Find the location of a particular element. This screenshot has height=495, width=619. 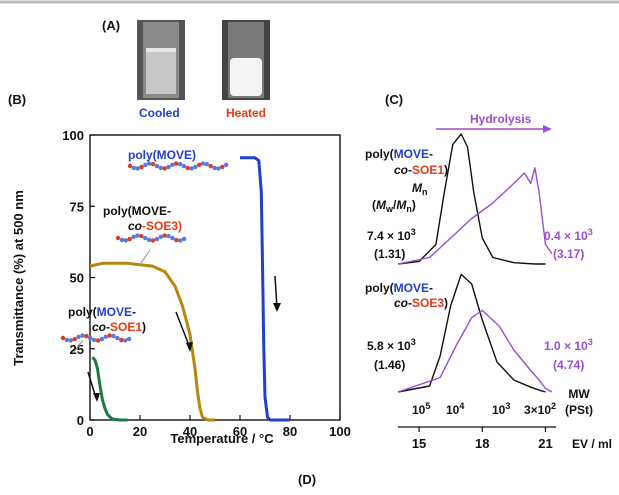

vial-cooled is located at coordinates (161, 60).